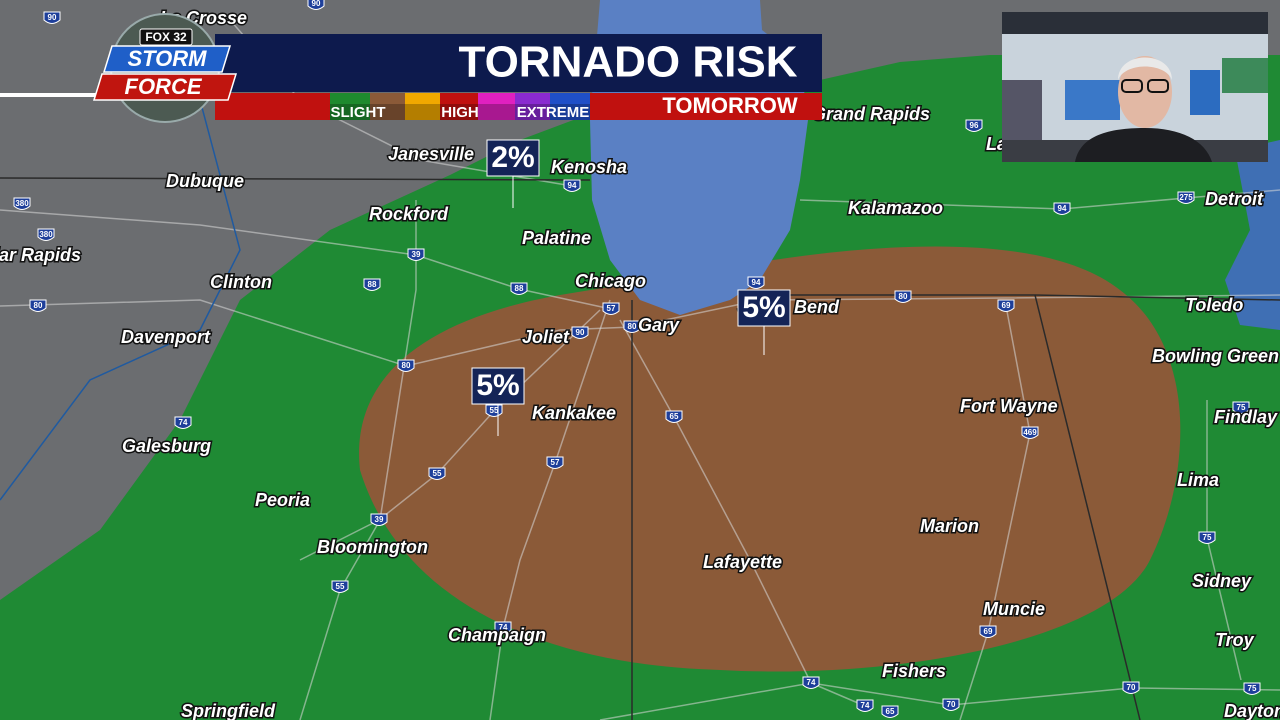 The height and width of the screenshot is (720, 1280). What do you see at coordinates (372, 547) in the screenshot?
I see `city-label: Bloomington` at bounding box center [372, 547].